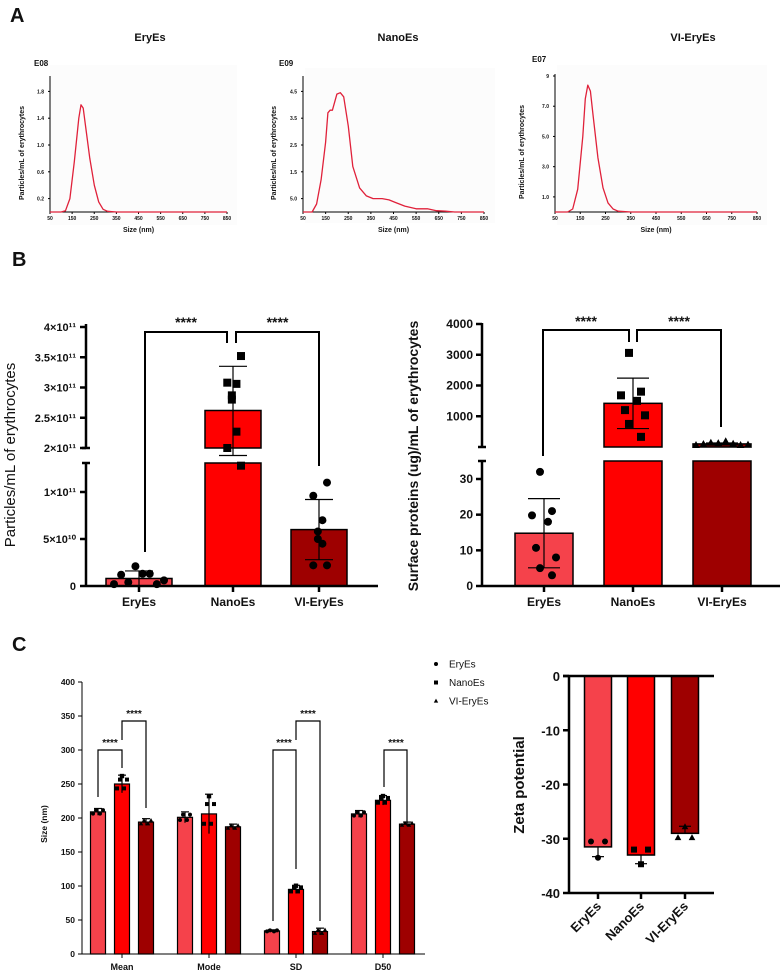 The image size is (784, 978). I want to click on panel-letter-a: A, so click(17, 16).